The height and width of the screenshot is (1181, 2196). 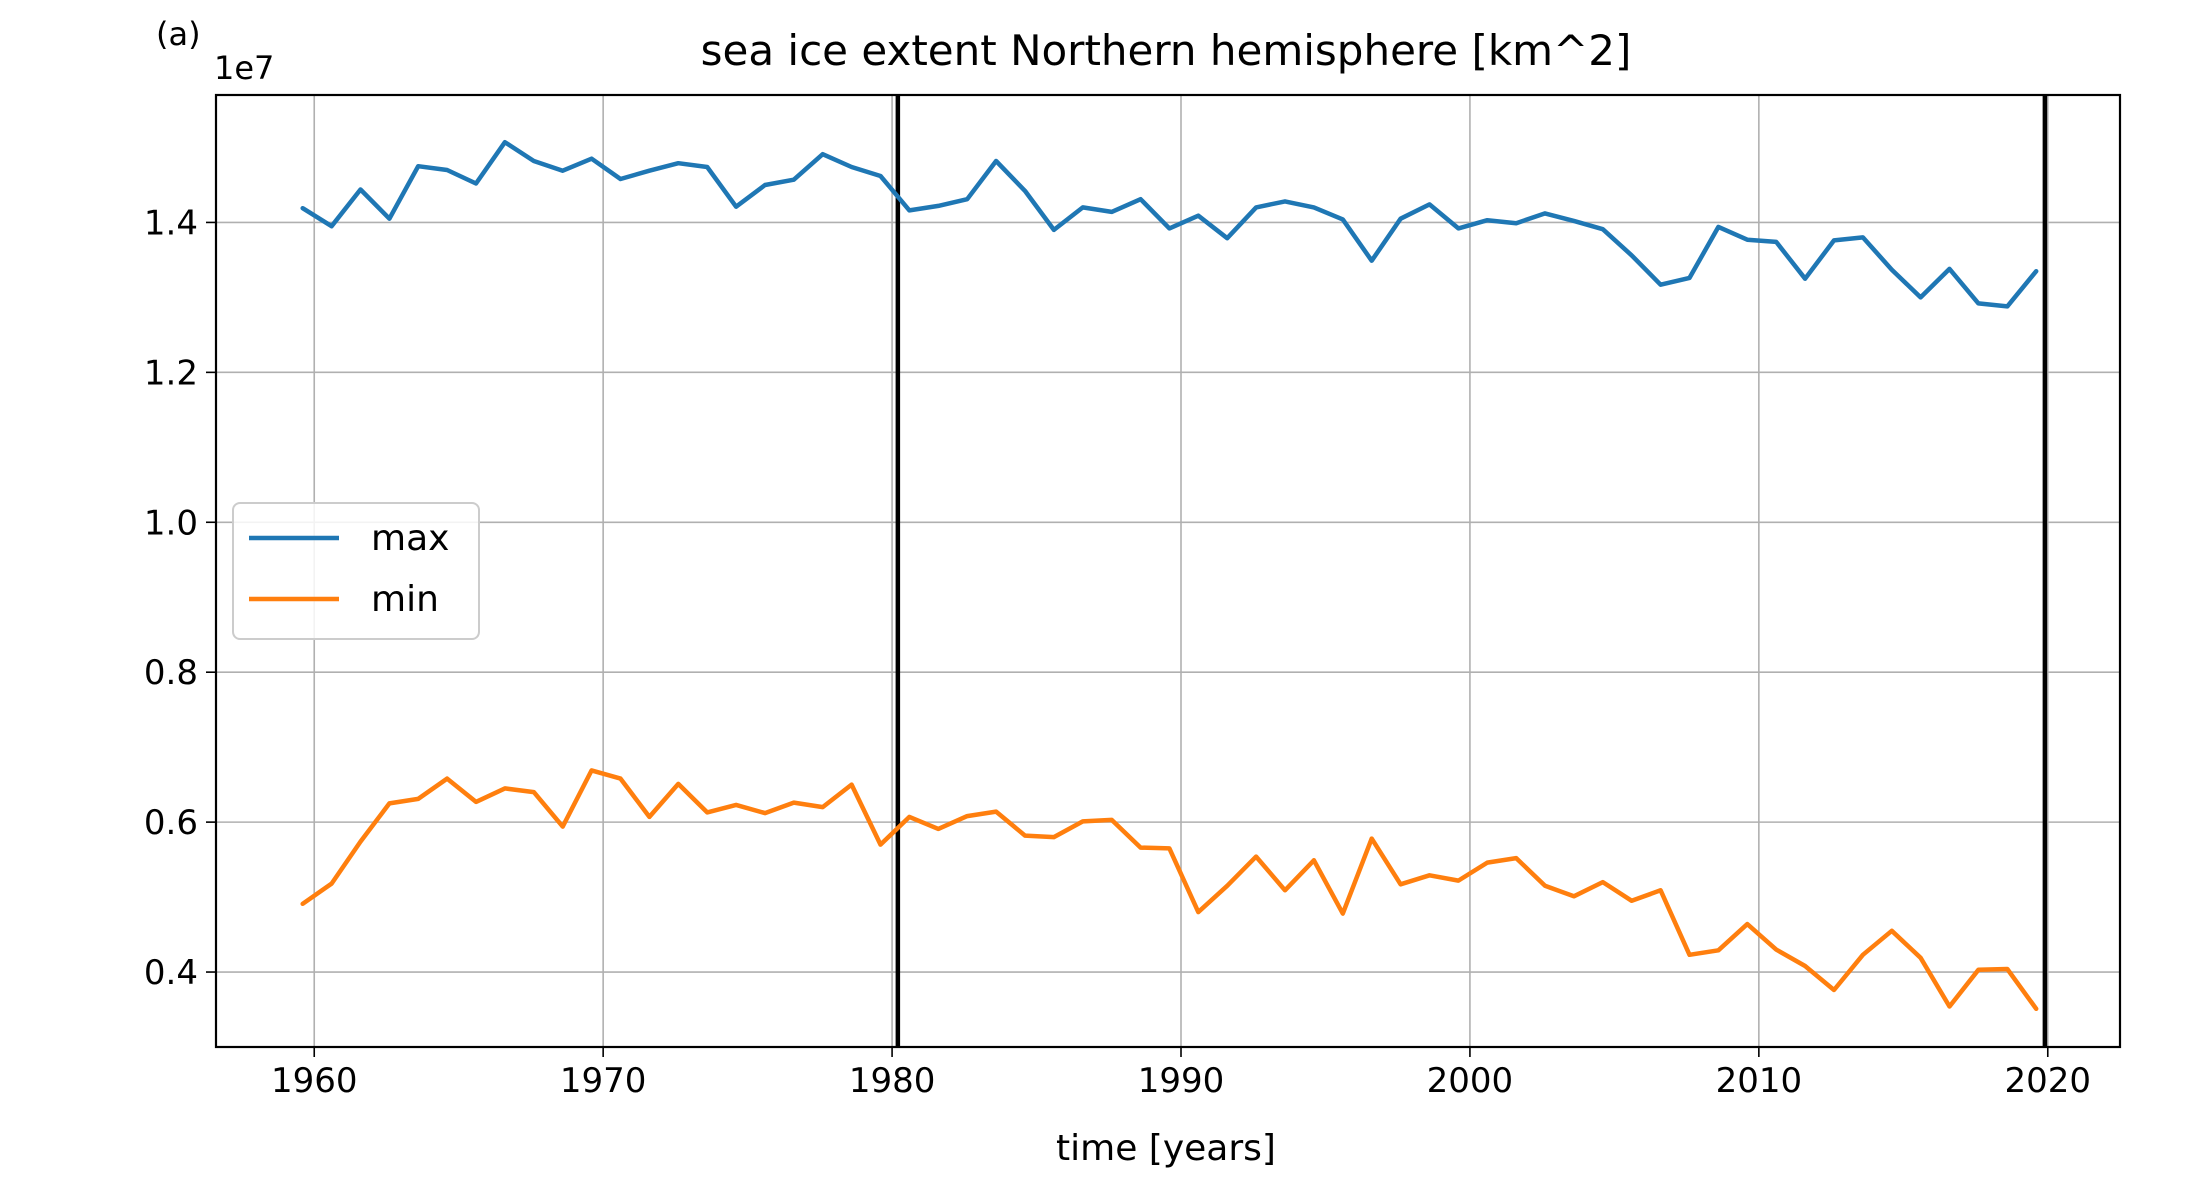 What do you see at coordinates (410, 538) in the screenshot?
I see `legend-label-max: max` at bounding box center [410, 538].